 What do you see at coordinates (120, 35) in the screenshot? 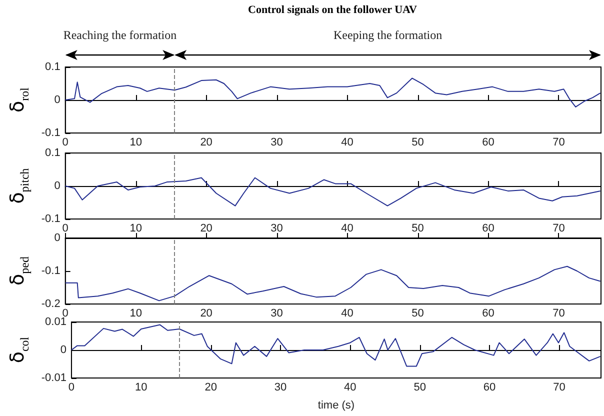
I see `text: Reaching the formation` at bounding box center [120, 35].